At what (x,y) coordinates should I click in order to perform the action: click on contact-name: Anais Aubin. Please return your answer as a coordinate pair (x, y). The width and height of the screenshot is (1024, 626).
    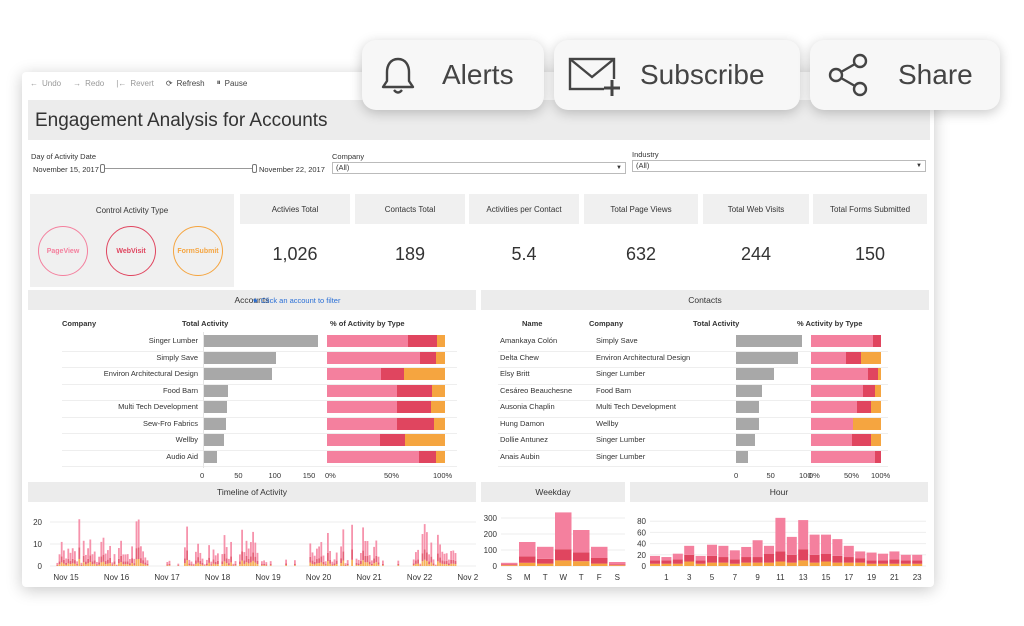
    Looking at the image, I should click on (520, 456).